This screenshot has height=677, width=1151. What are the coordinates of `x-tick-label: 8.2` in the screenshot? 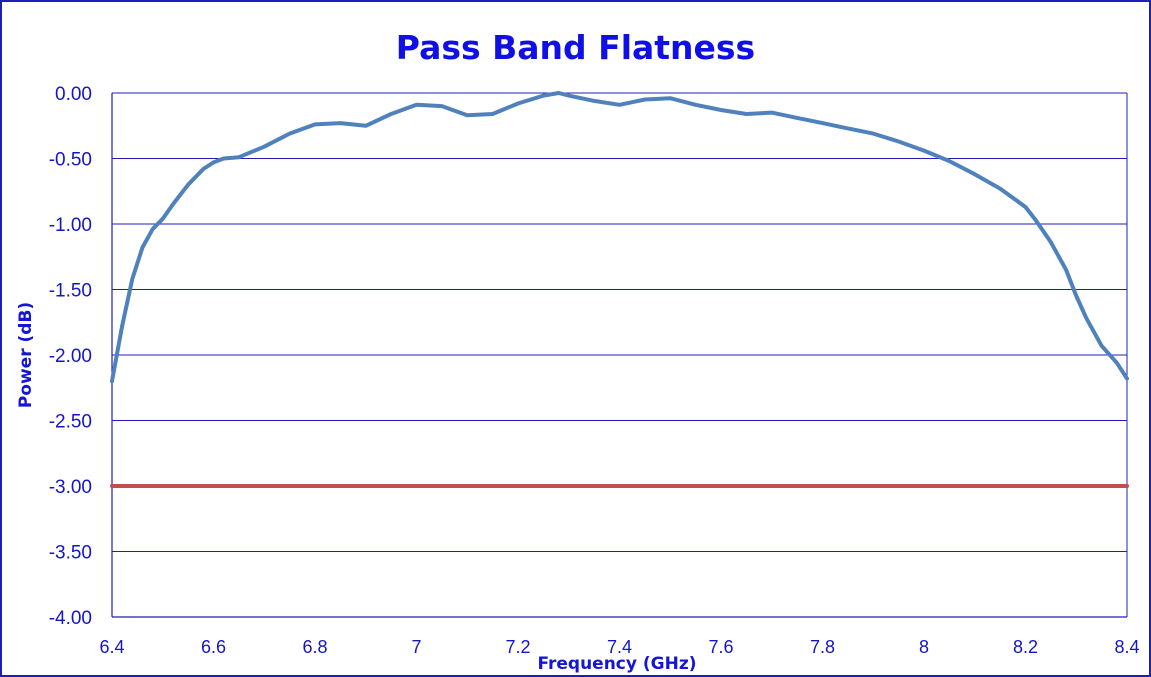 It's located at (1025, 647).